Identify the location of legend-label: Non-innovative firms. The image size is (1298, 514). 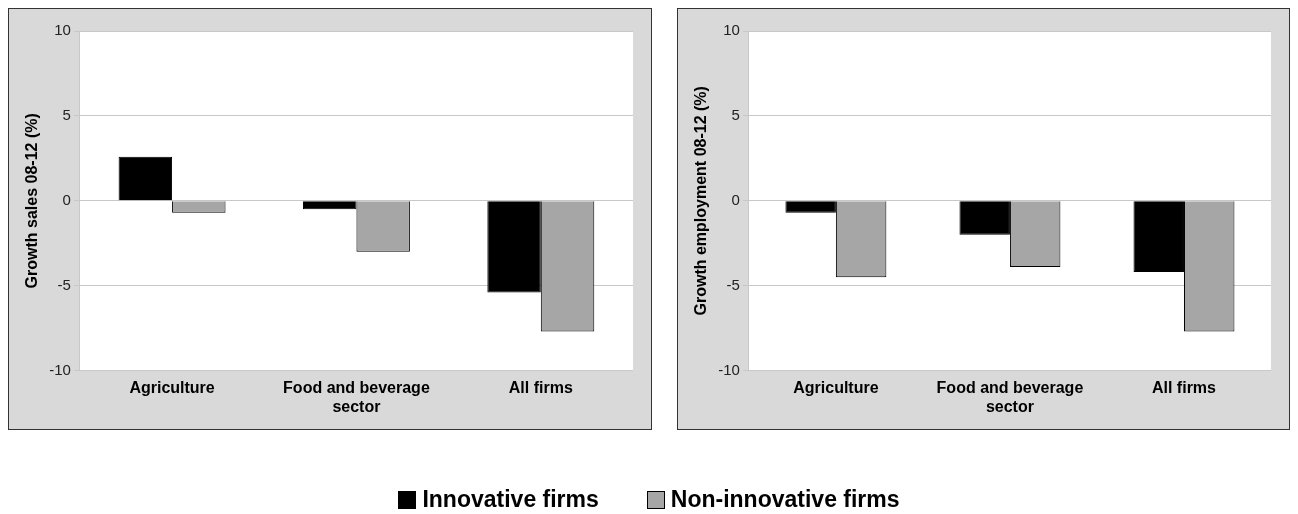
(785, 499).